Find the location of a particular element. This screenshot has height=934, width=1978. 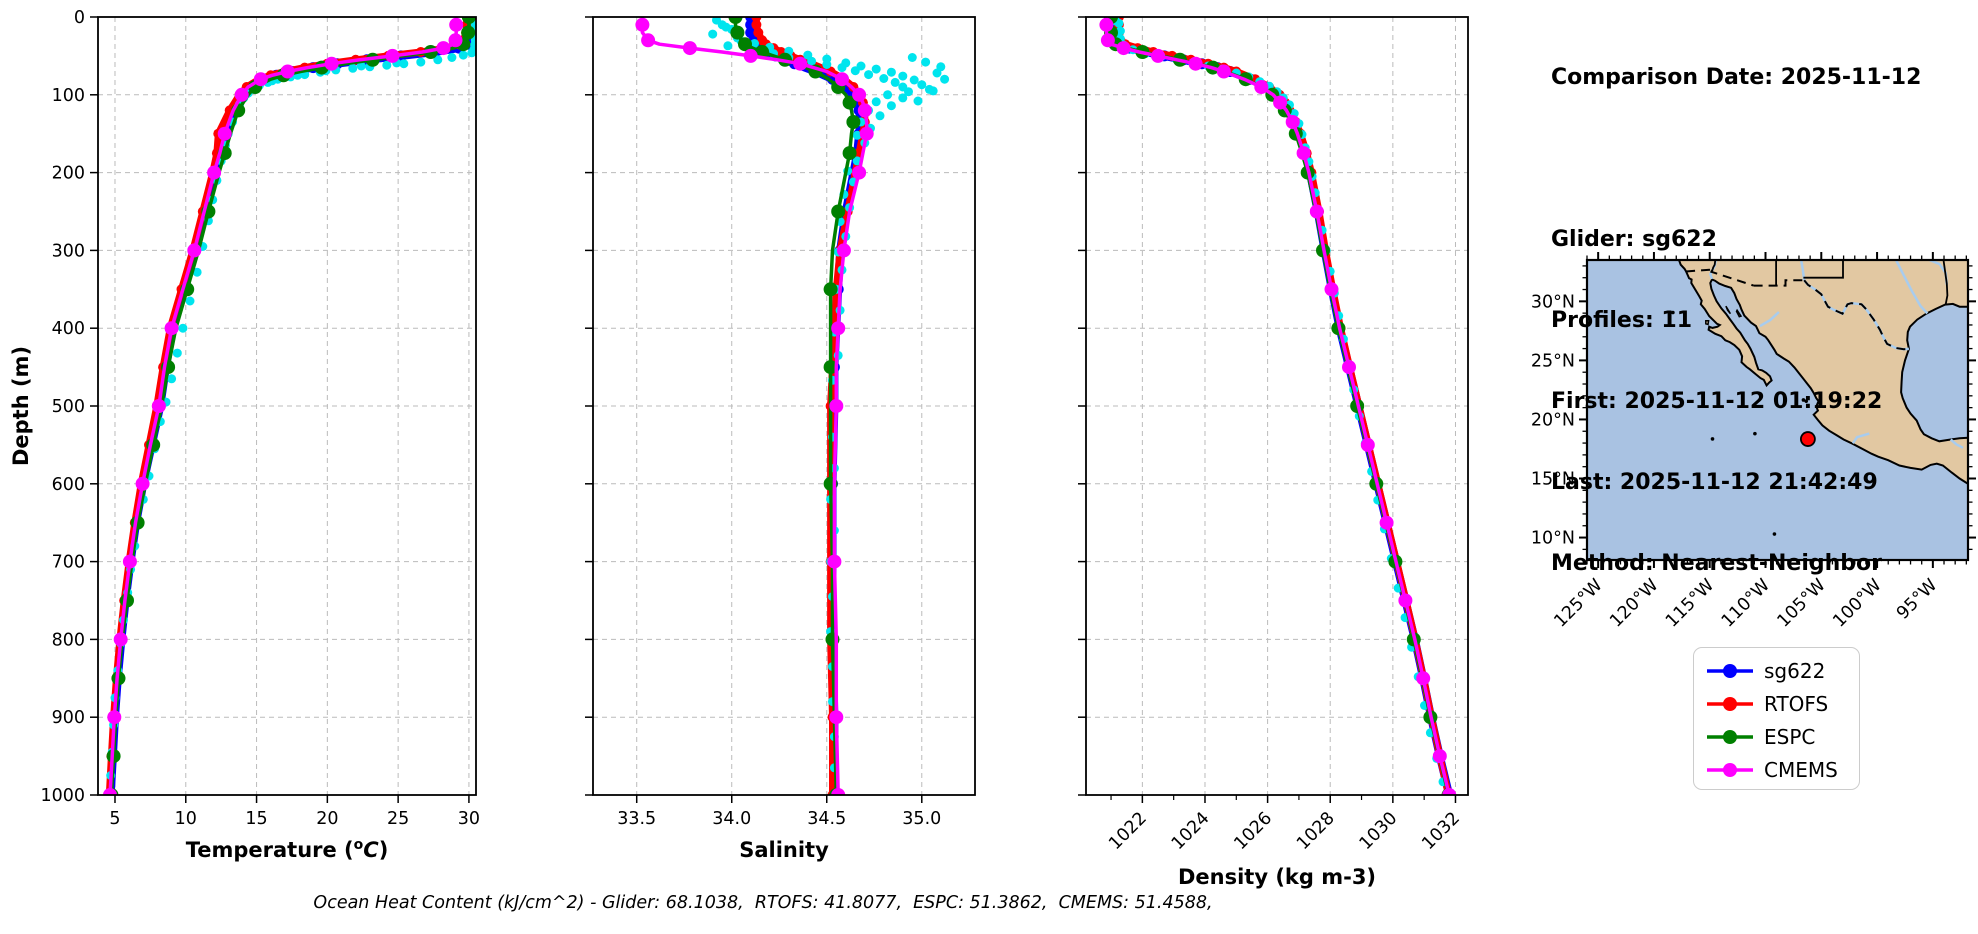

xtick-label: 30 is located at coordinates (469, 819).